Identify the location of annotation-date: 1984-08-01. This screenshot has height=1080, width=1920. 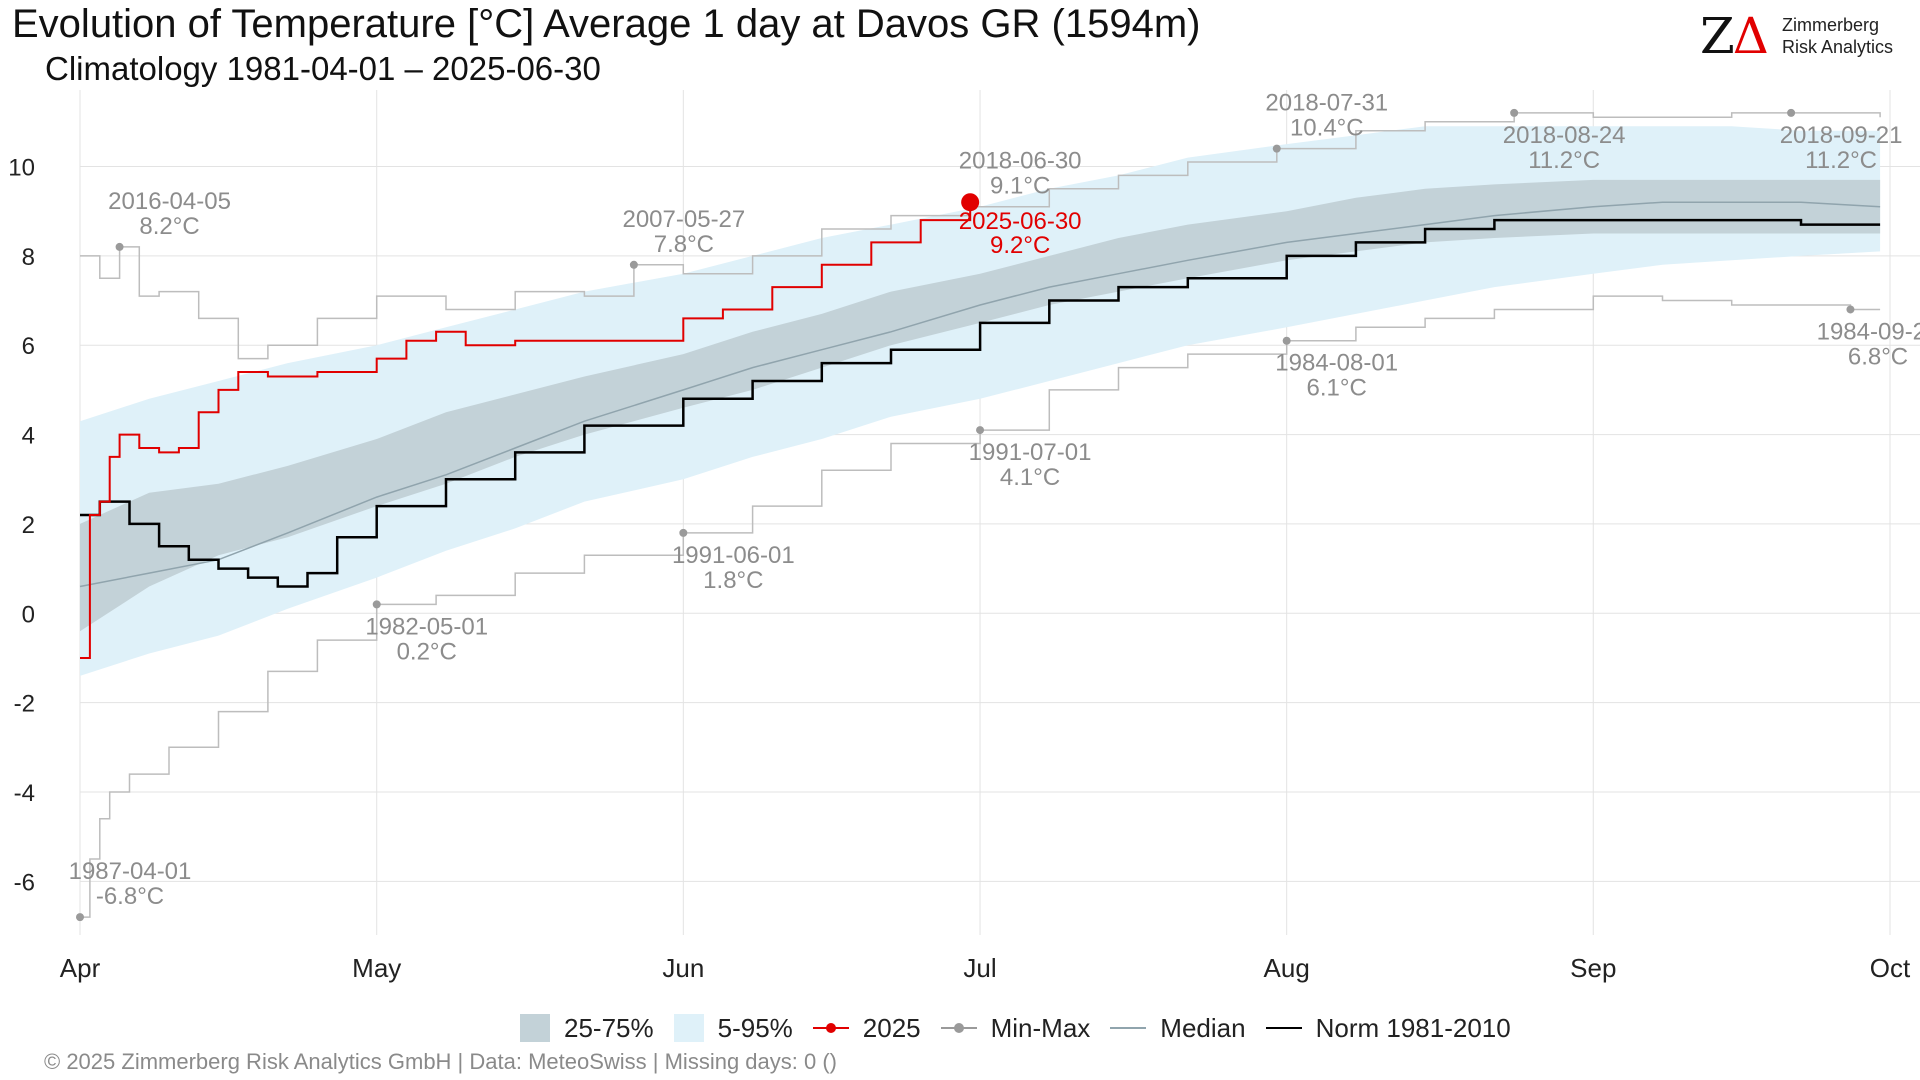
(1336, 363).